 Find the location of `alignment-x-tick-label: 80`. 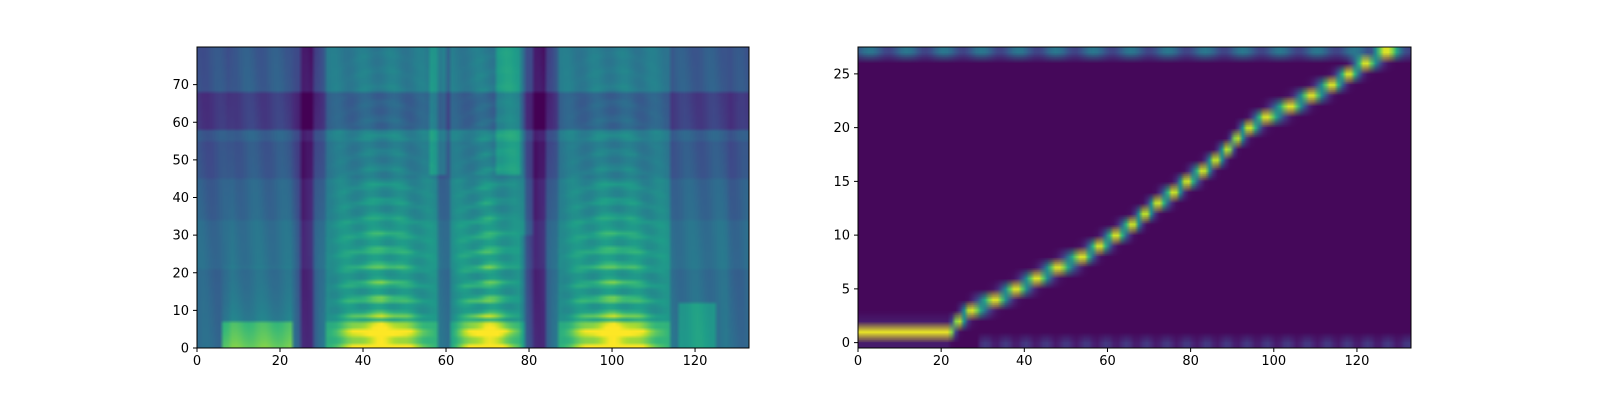

alignment-x-tick-label: 80 is located at coordinates (1190, 361).